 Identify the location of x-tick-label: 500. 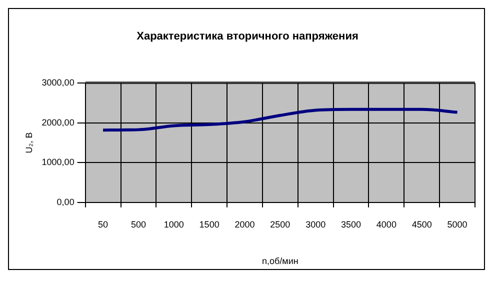
(138, 224).